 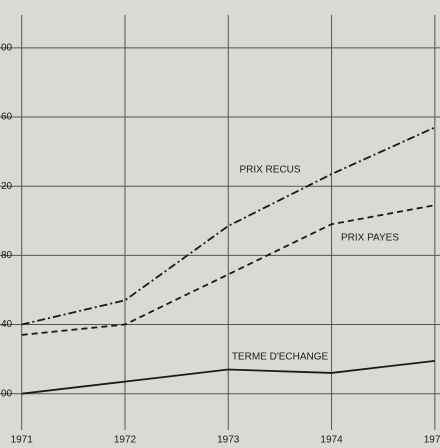 I want to click on y-tick-label: 60, so click(x=7, y=117).